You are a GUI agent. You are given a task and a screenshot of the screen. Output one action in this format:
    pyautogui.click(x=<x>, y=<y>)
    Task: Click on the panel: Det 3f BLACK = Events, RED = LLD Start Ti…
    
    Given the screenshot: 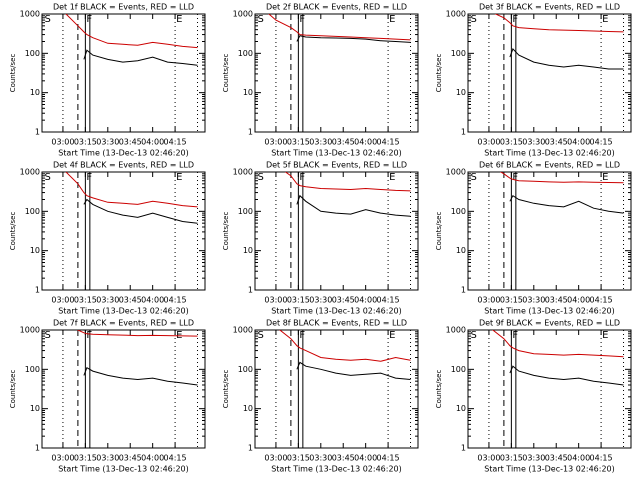 What is the action you would take?
    pyautogui.click(x=533, y=80)
    